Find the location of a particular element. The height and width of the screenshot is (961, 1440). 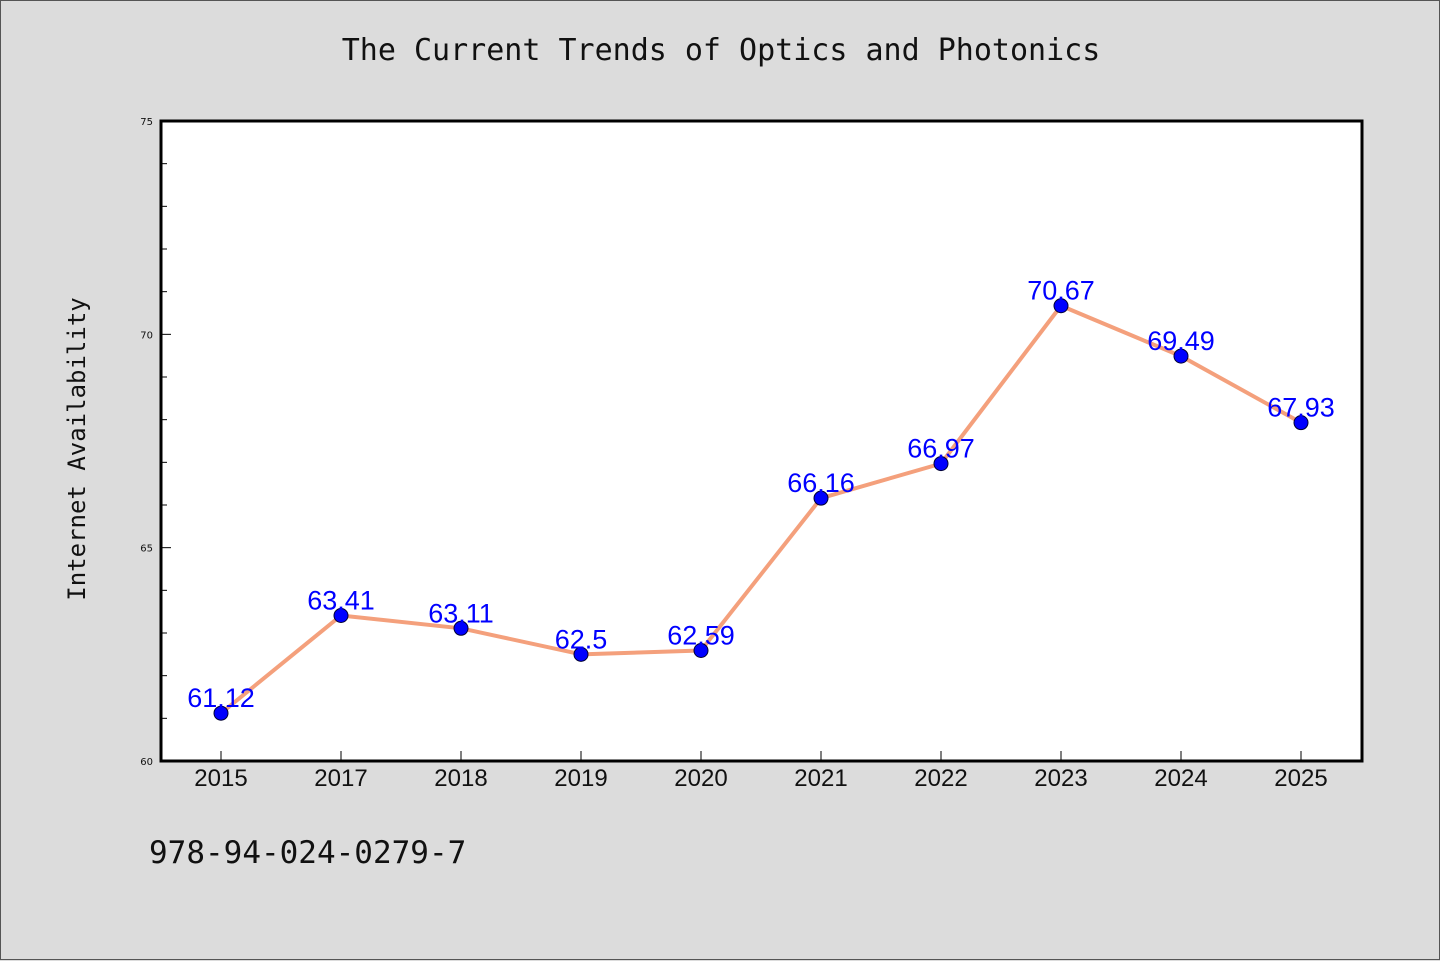

data-label: 67.93 is located at coordinates (1301, 408).